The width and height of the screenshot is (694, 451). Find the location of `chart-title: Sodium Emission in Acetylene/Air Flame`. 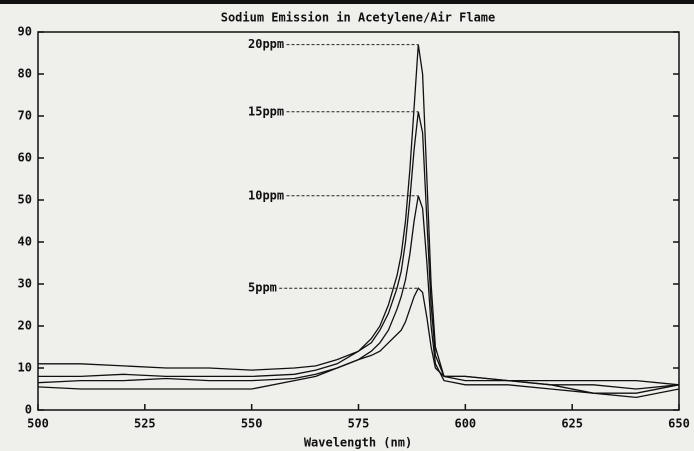

chart-title: Sodium Emission in Acetylene/Air Flame is located at coordinates (358, 18).